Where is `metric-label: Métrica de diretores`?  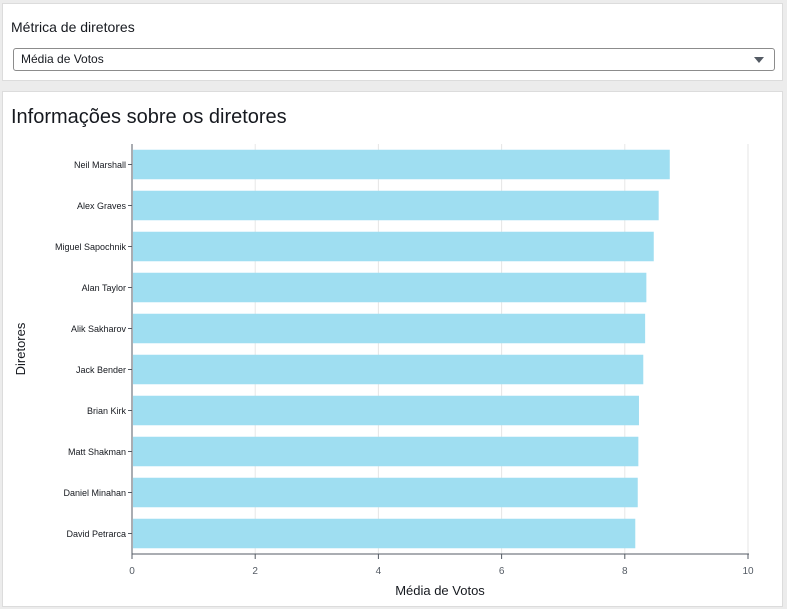
metric-label: Métrica de diretores is located at coordinates (73, 27).